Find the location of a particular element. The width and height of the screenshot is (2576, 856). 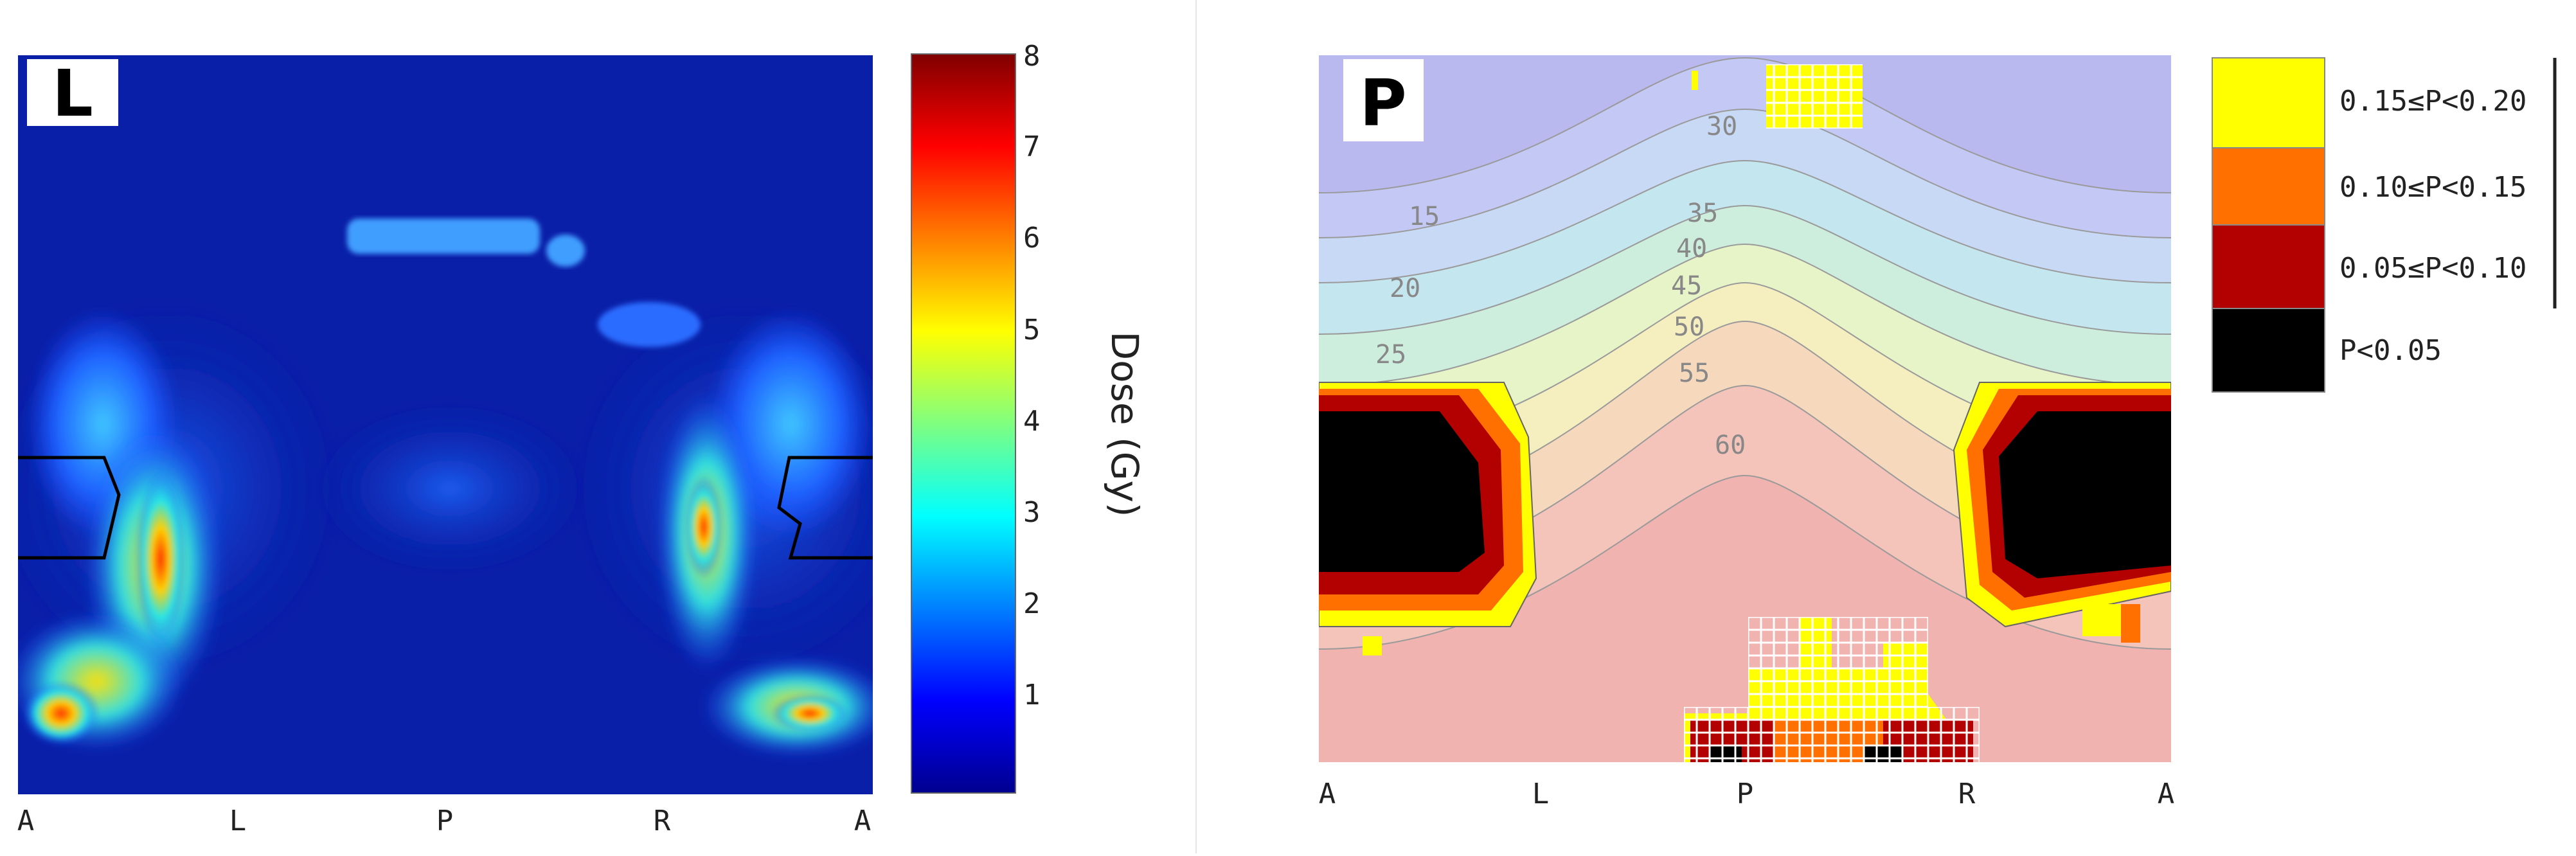

colorbar-tick-7: 7 is located at coordinates (1032, 146).